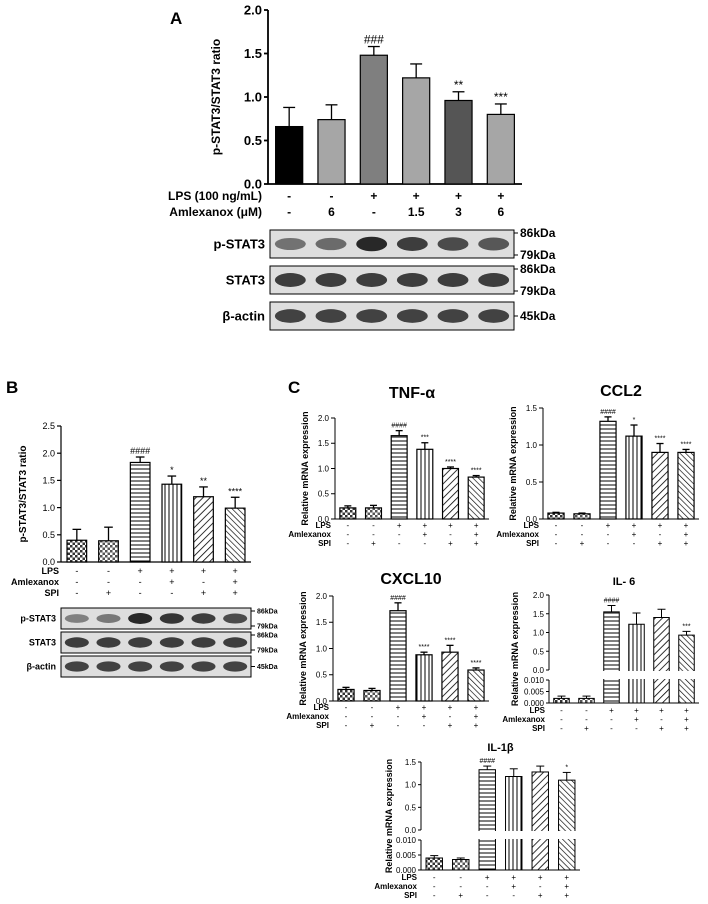 Image resolution: width=708 pixels, height=904 pixels. I want to click on blot-label: β-actin, so click(243, 316).